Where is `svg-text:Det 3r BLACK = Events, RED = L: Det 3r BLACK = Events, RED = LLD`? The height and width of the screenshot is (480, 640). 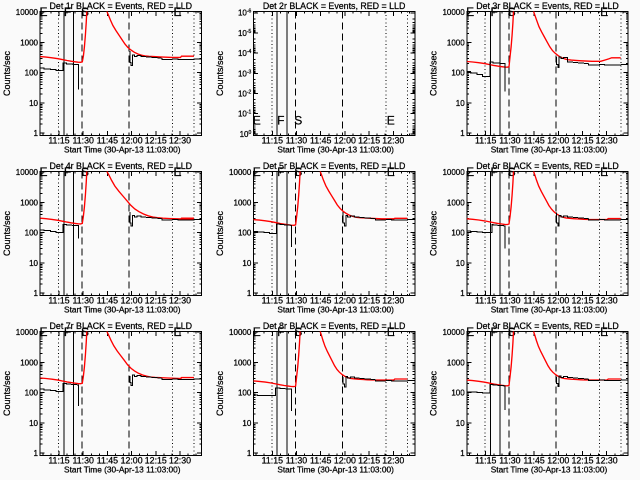
svg-text:Det 3r BLACK = Events, RED = L: Det 3r BLACK = Events, RED = LLD is located at coordinates (547, 6).